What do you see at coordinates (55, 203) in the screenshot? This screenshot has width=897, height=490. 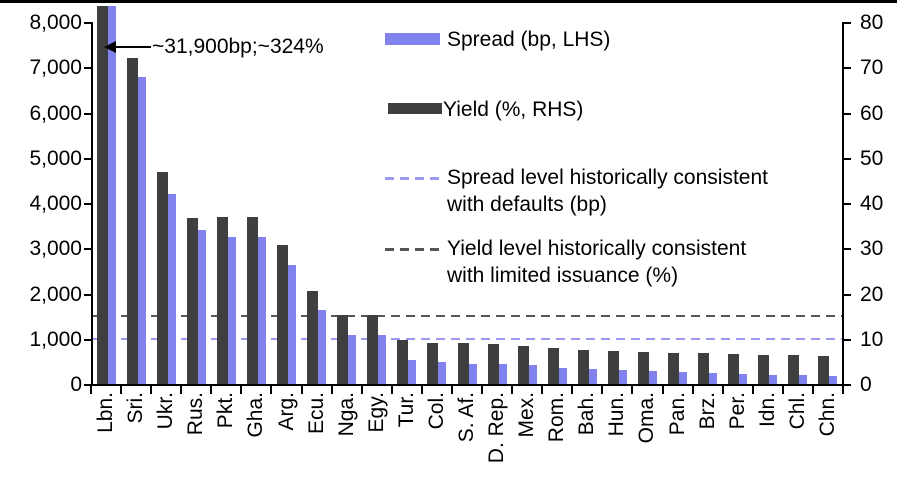 I see `left-axis-tick-label: 4,000` at bounding box center [55, 203].